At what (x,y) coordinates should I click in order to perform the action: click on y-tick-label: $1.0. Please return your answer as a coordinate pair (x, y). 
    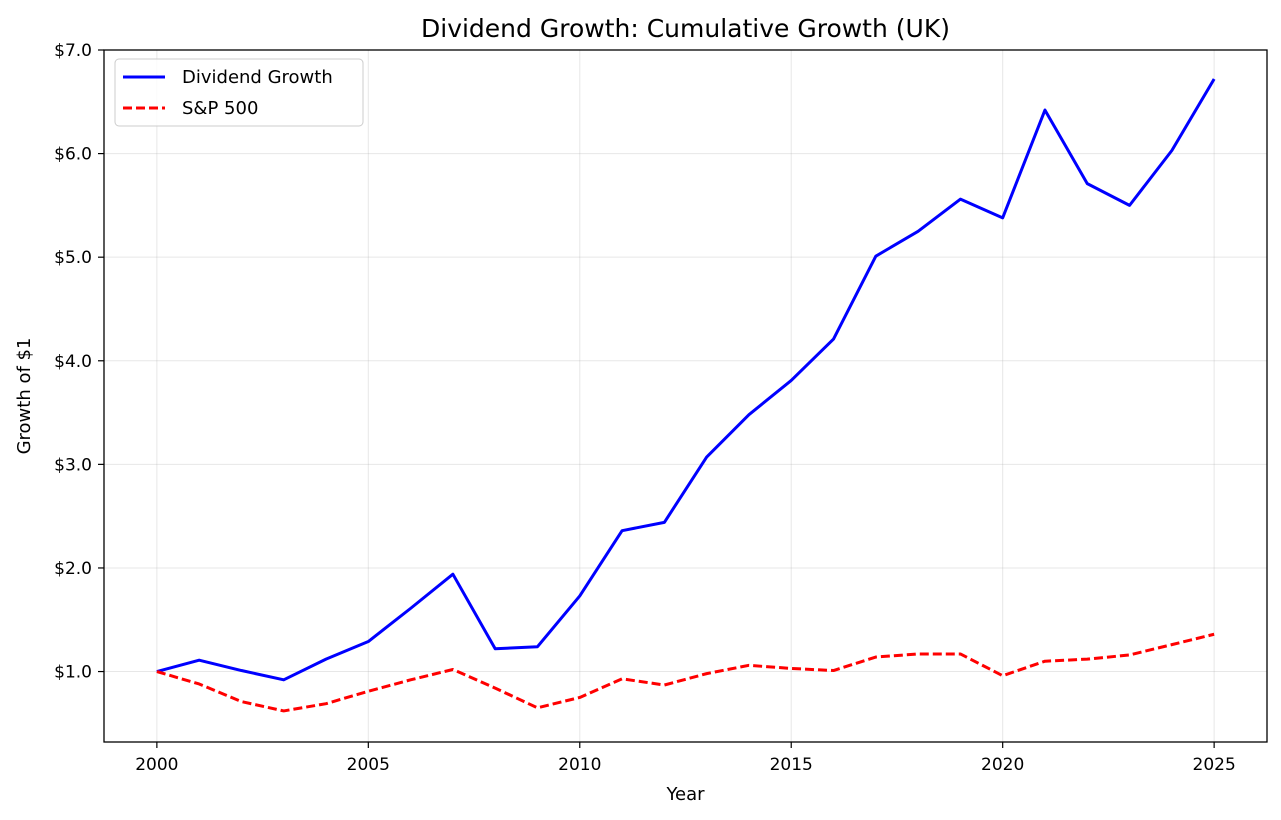
    Looking at the image, I should click on (73, 673).